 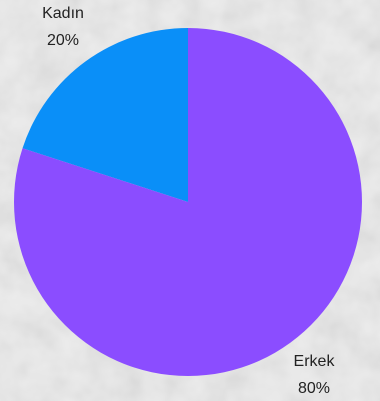 I want to click on slice-category-label: Kadın, so click(x=63, y=13).